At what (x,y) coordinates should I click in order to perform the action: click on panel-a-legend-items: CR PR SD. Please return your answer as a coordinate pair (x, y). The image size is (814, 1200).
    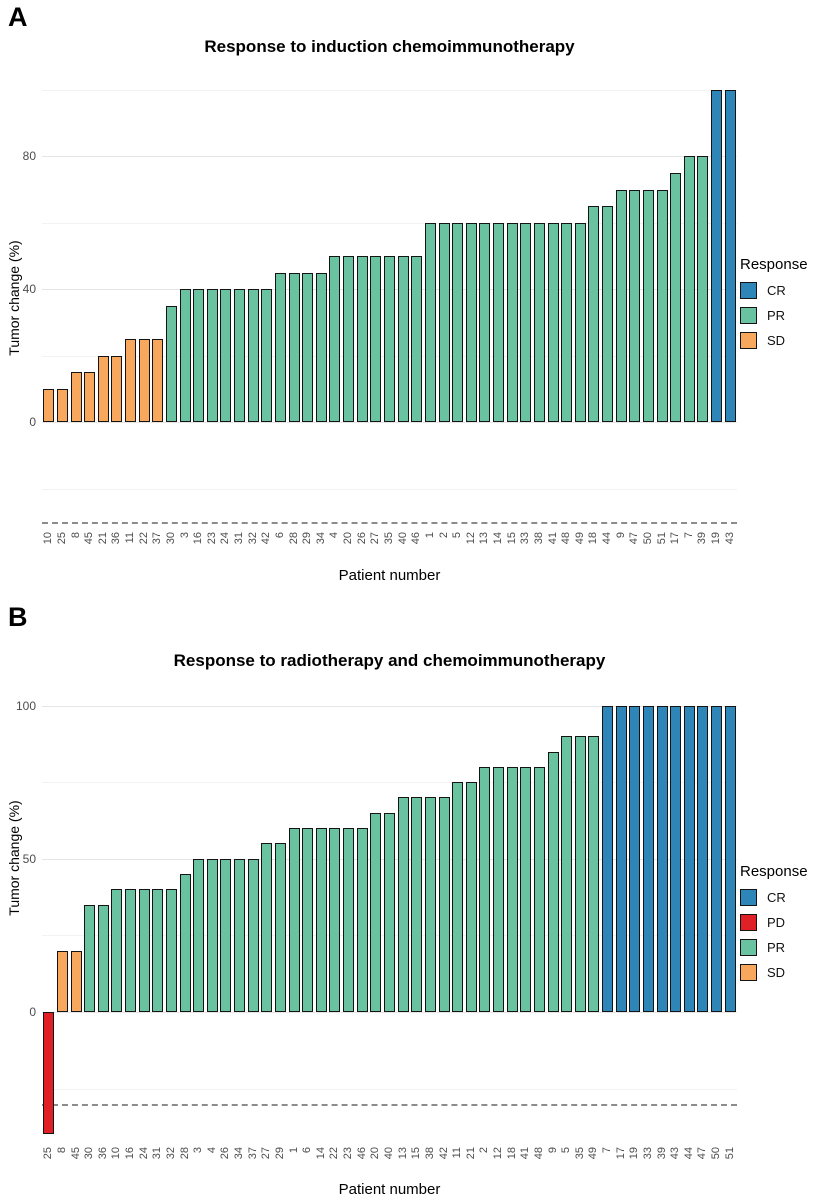
    Looking at the image, I should click on (777, 315).